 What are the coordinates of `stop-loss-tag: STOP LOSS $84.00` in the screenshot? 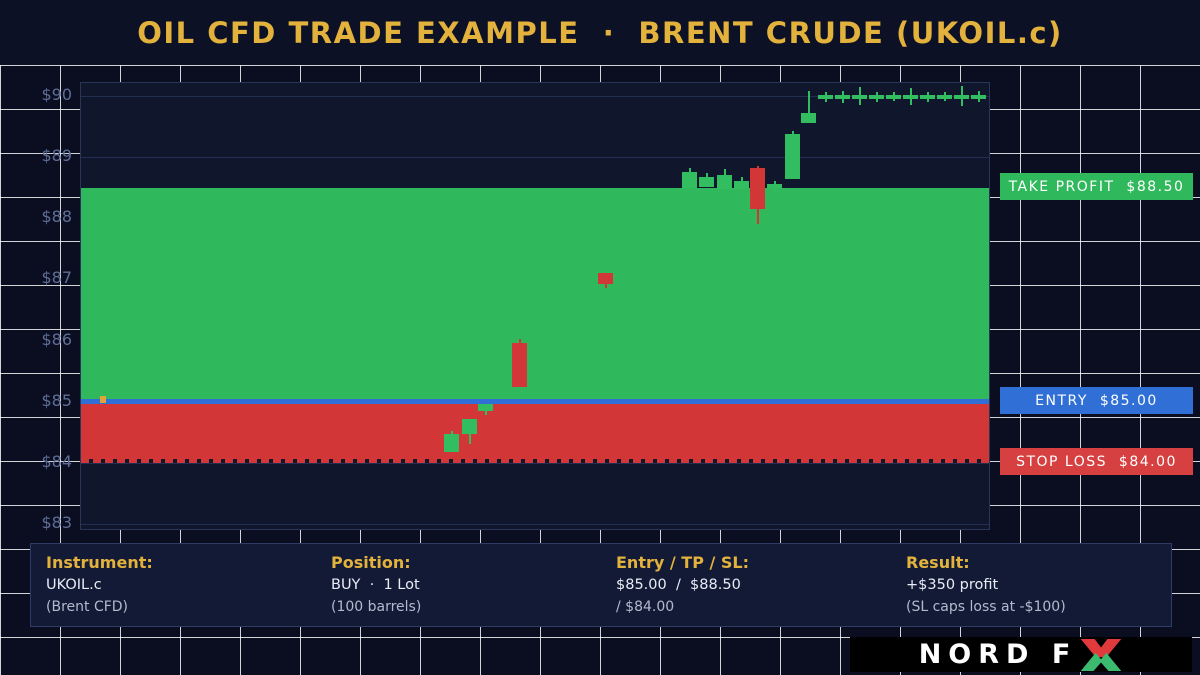 It's located at (1096, 462).